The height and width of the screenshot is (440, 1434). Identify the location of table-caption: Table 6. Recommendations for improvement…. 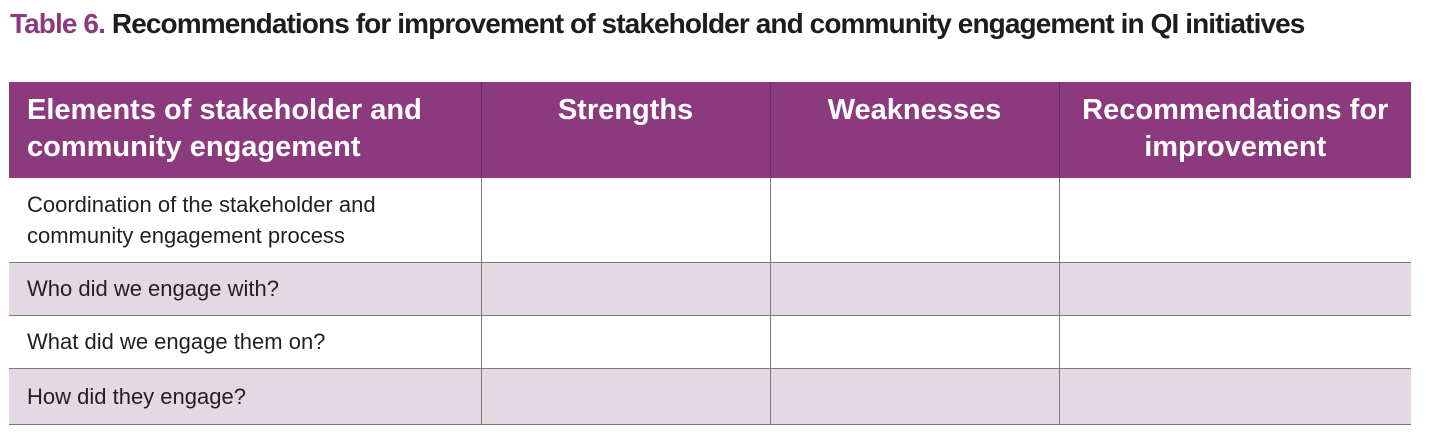
(657, 24).